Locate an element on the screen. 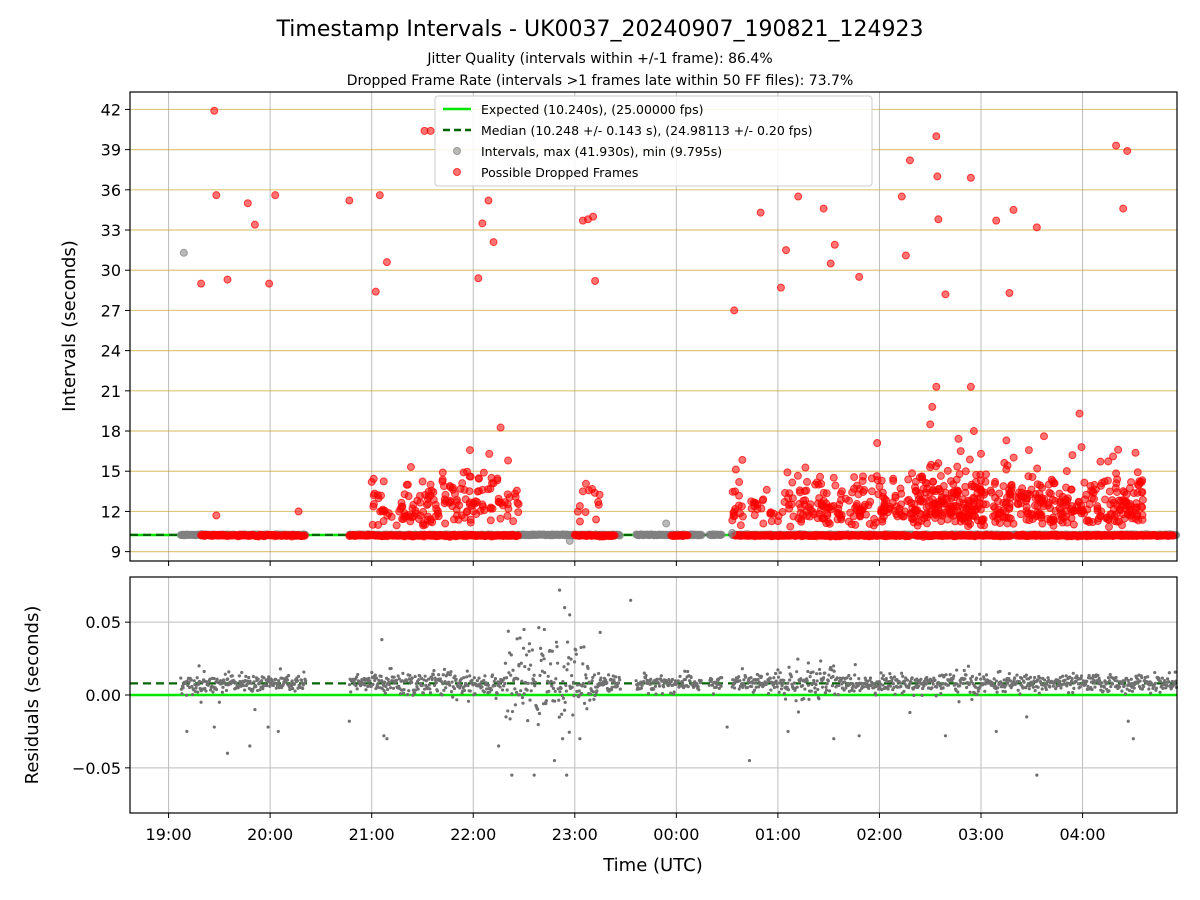 The width and height of the screenshot is (1200, 900). legend-dropped-marker is located at coordinates (457, 172).